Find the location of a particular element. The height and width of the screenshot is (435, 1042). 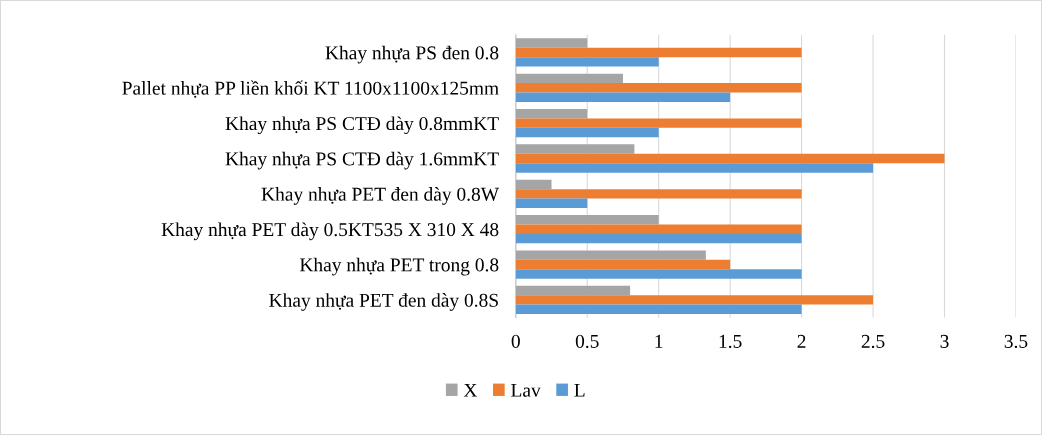

x-tick-label: 2 is located at coordinates (801, 341).